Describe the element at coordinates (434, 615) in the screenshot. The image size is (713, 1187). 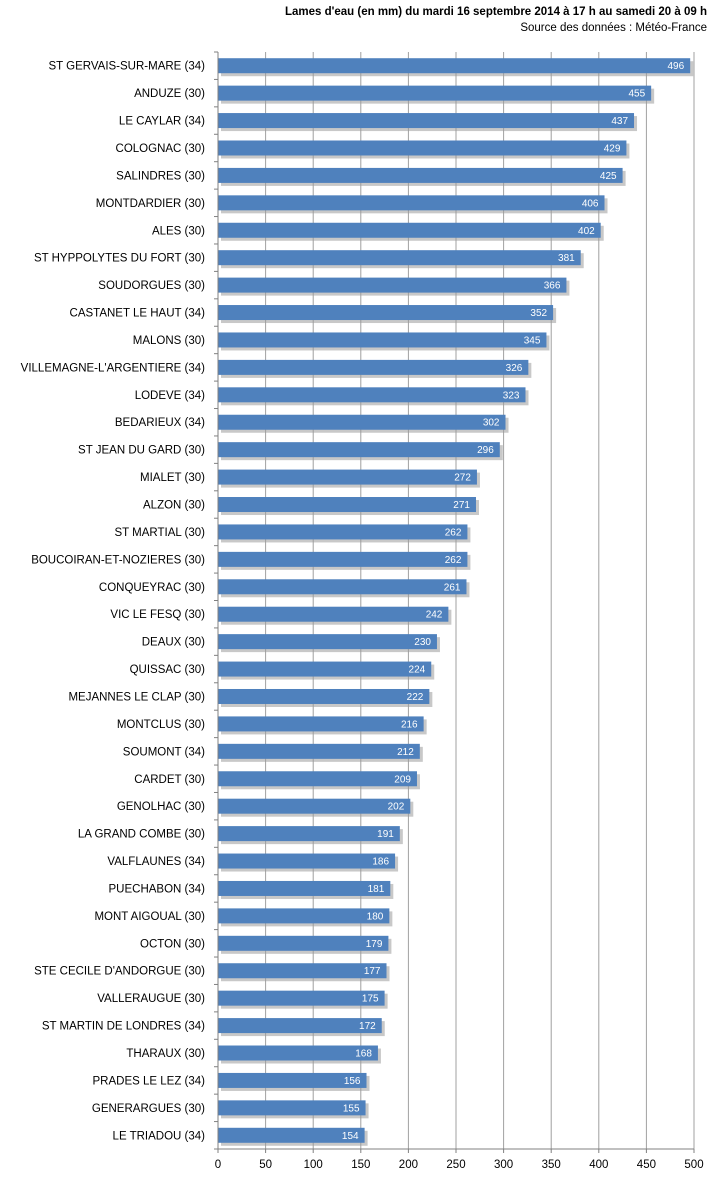
I see `data-label: 242` at that location.